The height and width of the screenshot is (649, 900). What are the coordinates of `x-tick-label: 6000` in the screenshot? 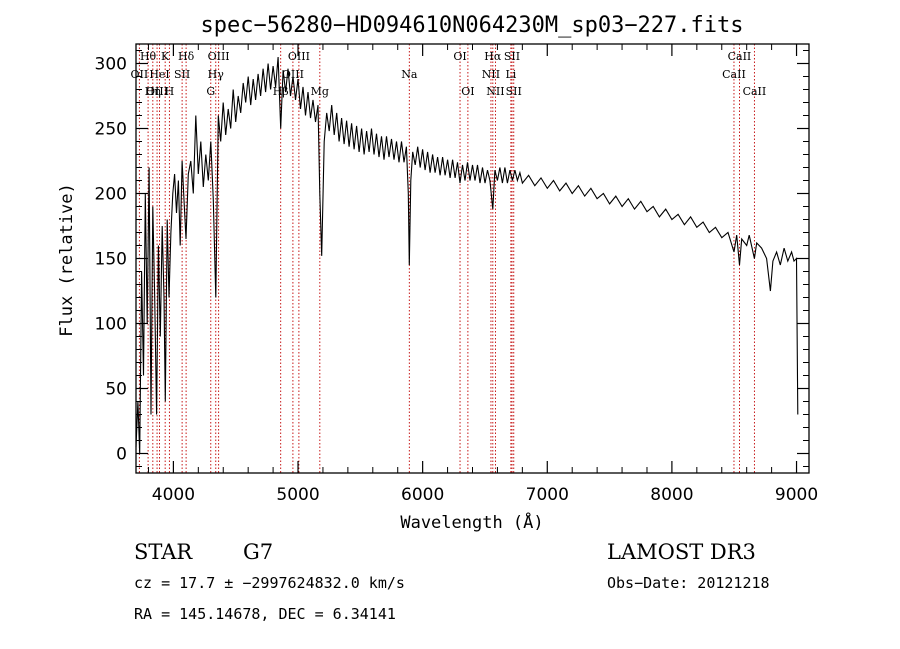 It's located at (422, 495).